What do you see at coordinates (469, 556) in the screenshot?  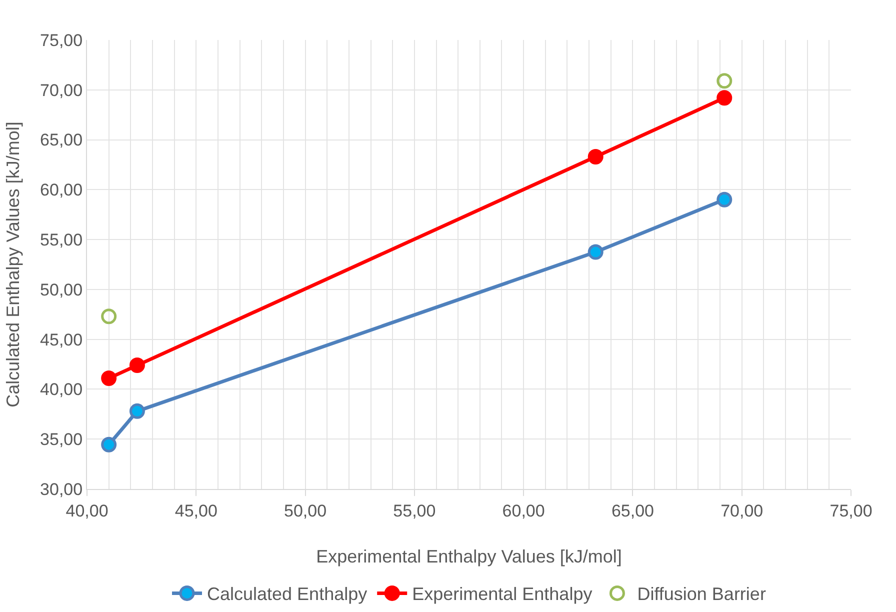 I see `x-axis-title: Experimental Enthalpy Values [kJ/mol]` at bounding box center [469, 556].